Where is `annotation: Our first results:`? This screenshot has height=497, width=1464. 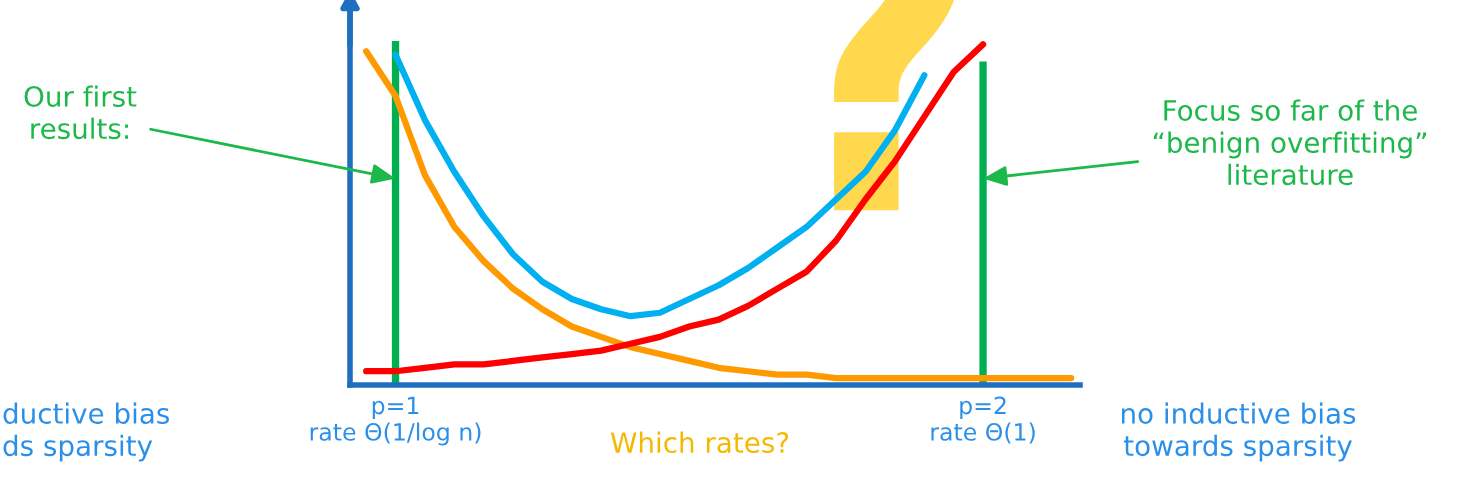 annotation: Our first results: is located at coordinates (80, 112).